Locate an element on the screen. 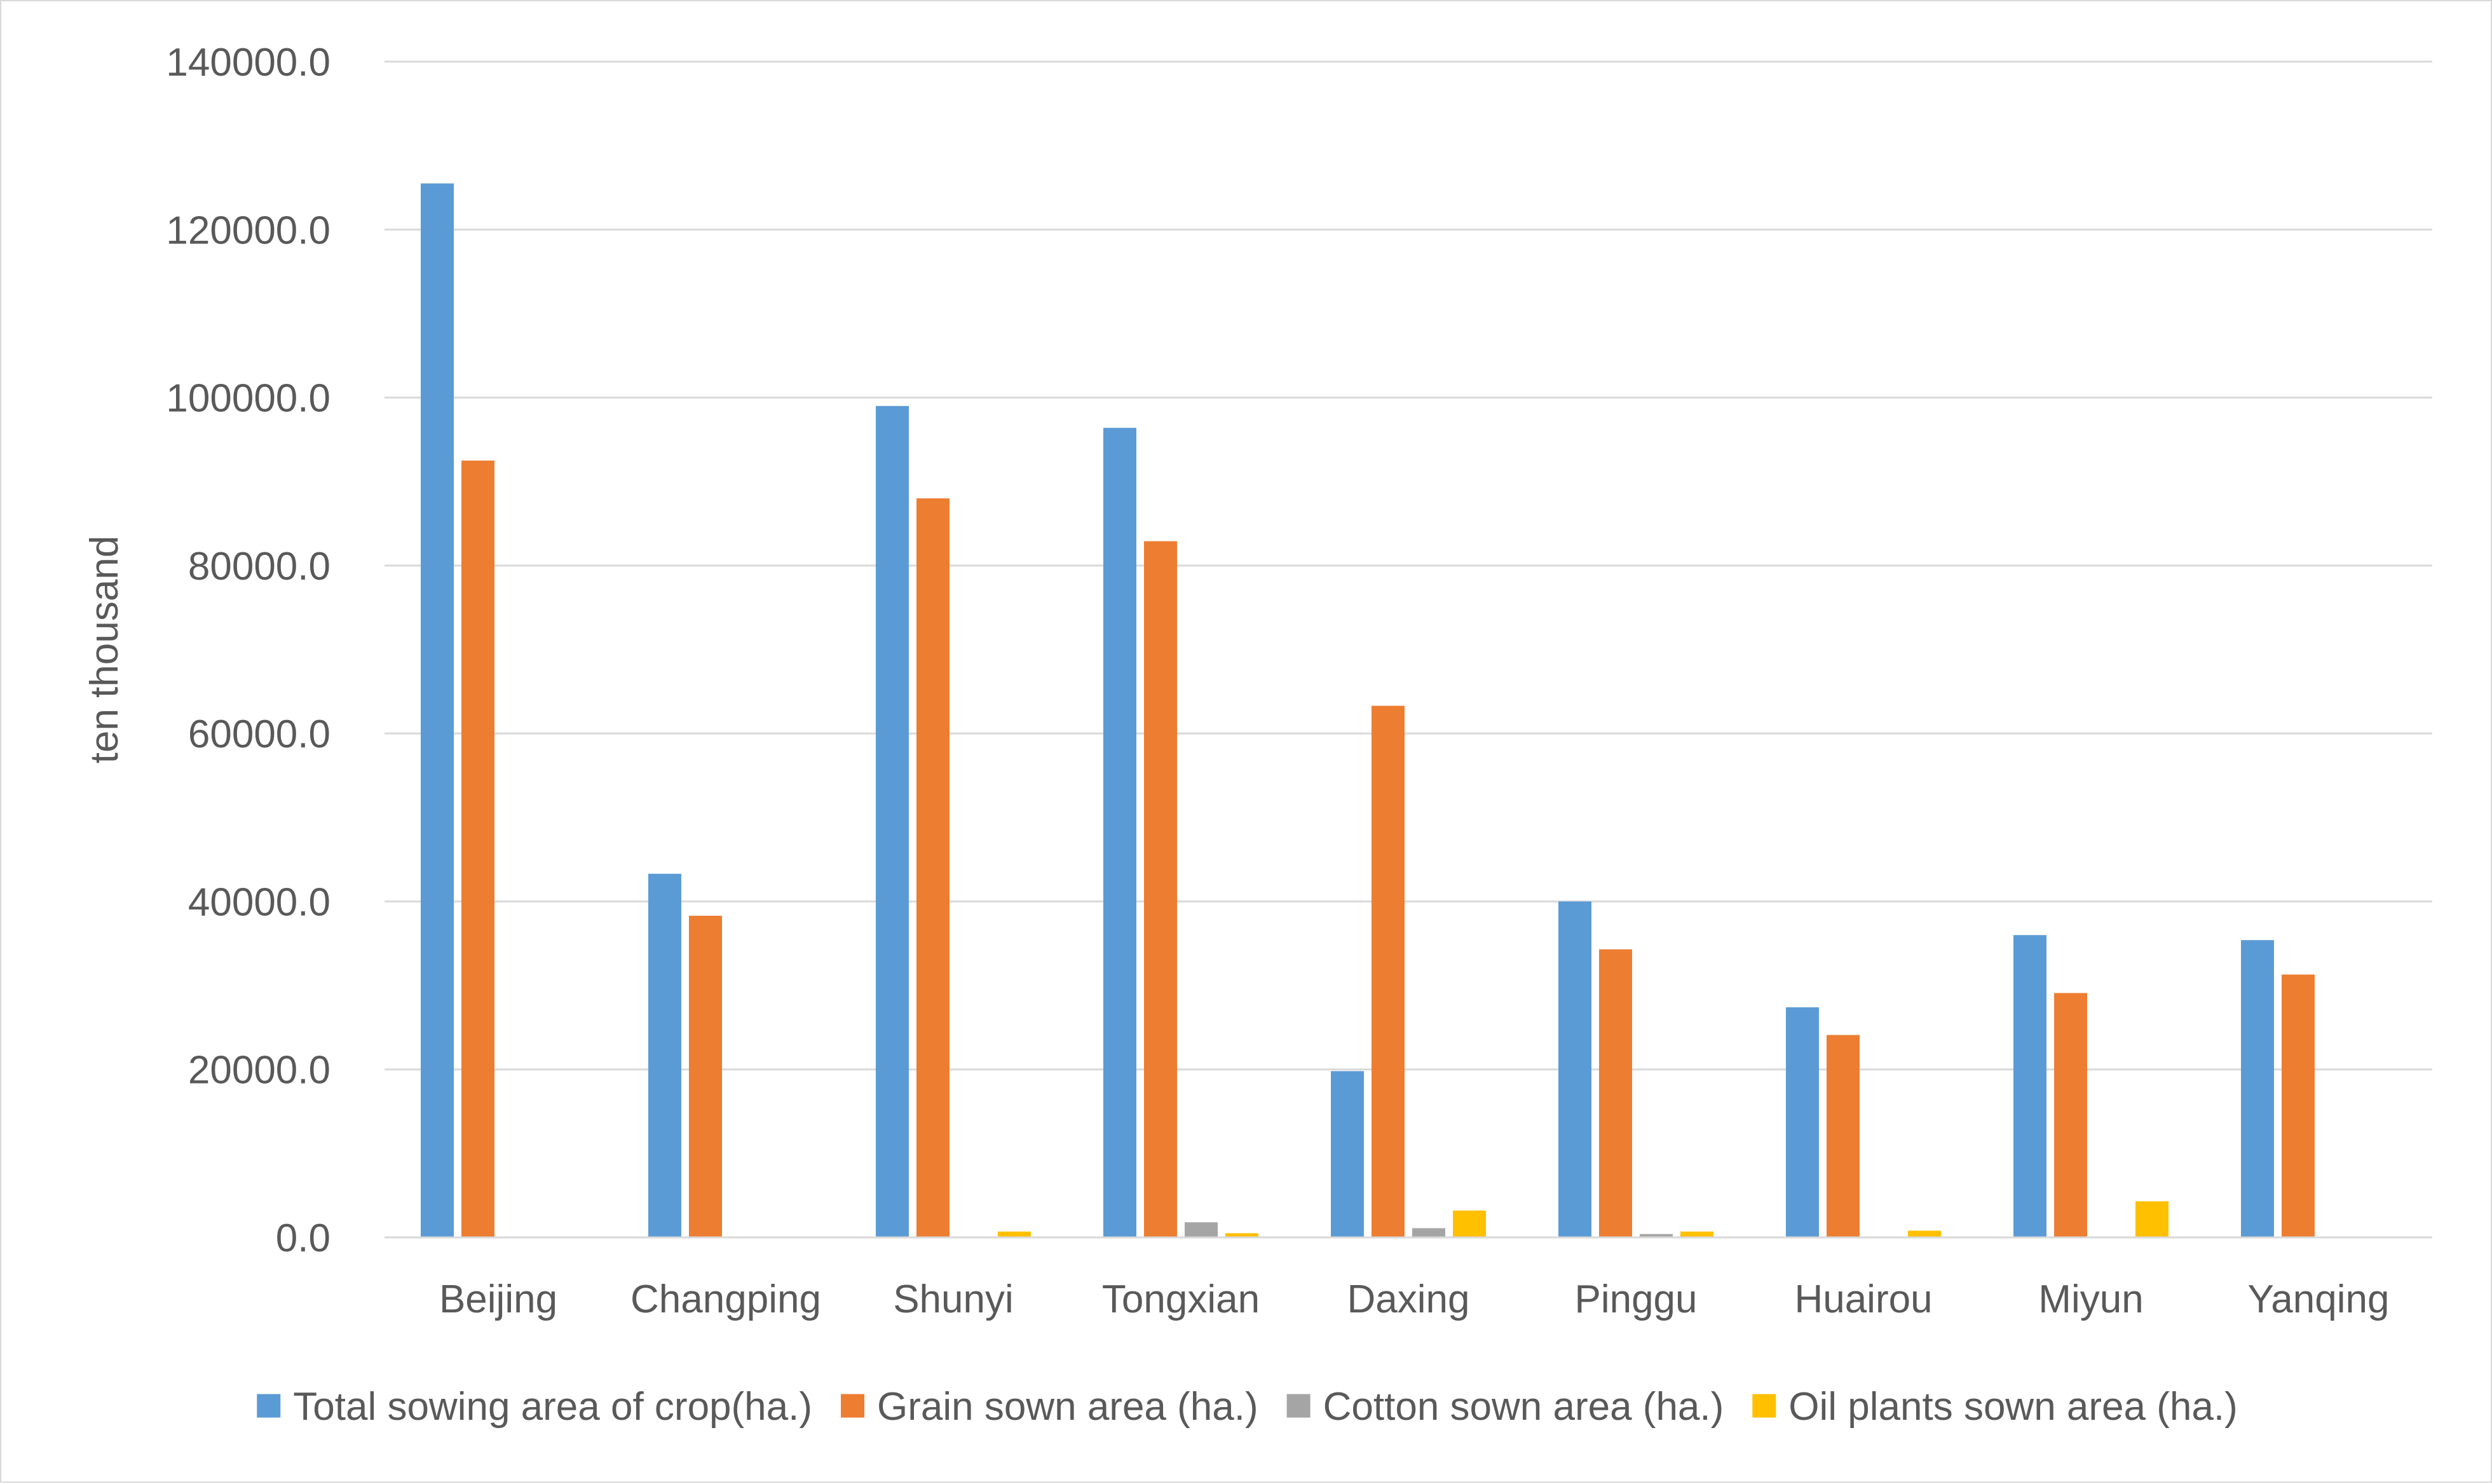 The height and width of the screenshot is (1484, 2492). x-tick-label: Changping is located at coordinates (725, 1299).